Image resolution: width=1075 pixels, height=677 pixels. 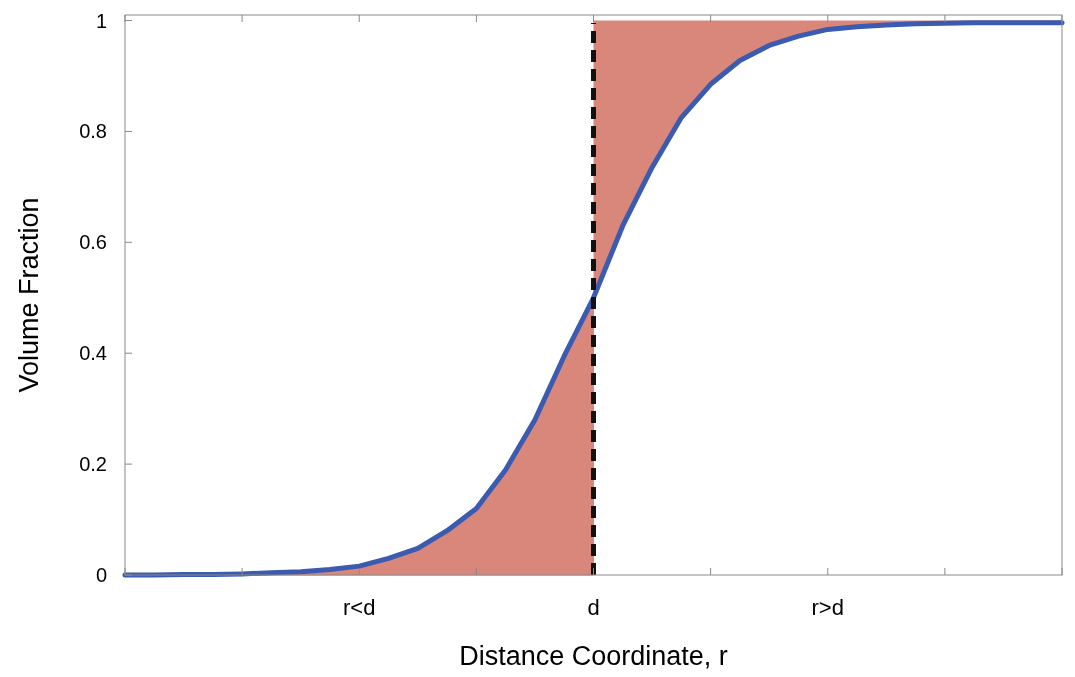 I want to click on x-tick-label: r<d, so click(x=359, y=607).